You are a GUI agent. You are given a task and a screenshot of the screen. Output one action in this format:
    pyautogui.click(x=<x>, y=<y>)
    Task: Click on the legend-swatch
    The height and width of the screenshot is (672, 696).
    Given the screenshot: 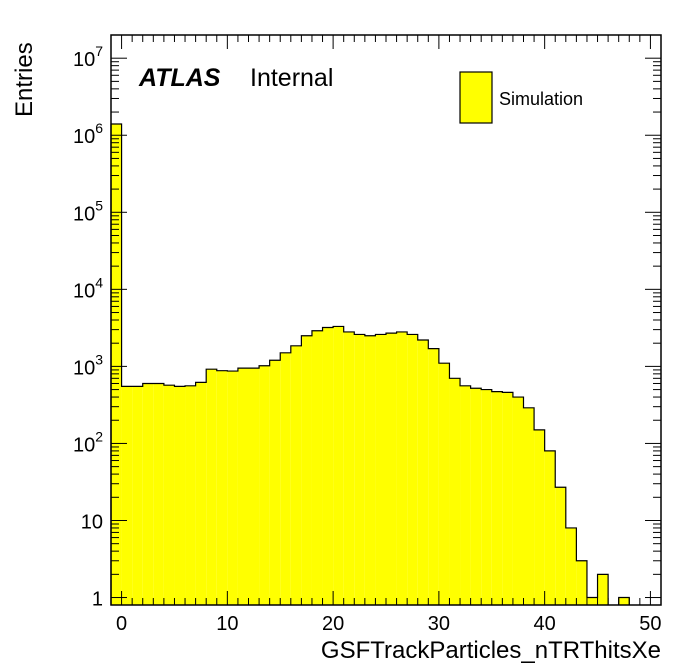 What is the action you would take?
    pyautogui.click(x=476, y=97)
    